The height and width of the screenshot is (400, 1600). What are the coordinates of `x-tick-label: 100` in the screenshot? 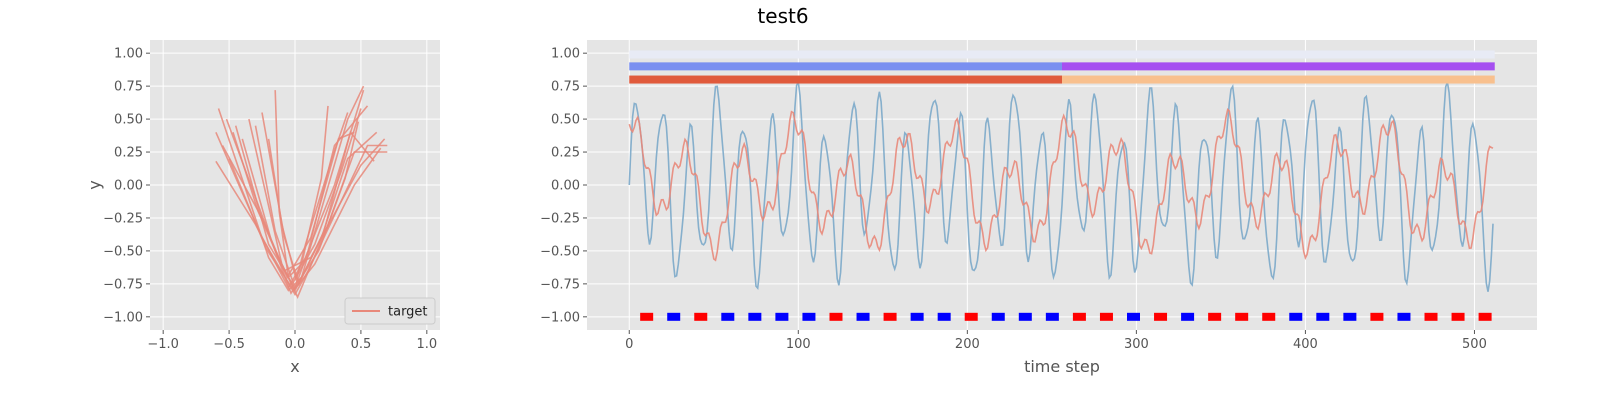 It's located at (798, 344).